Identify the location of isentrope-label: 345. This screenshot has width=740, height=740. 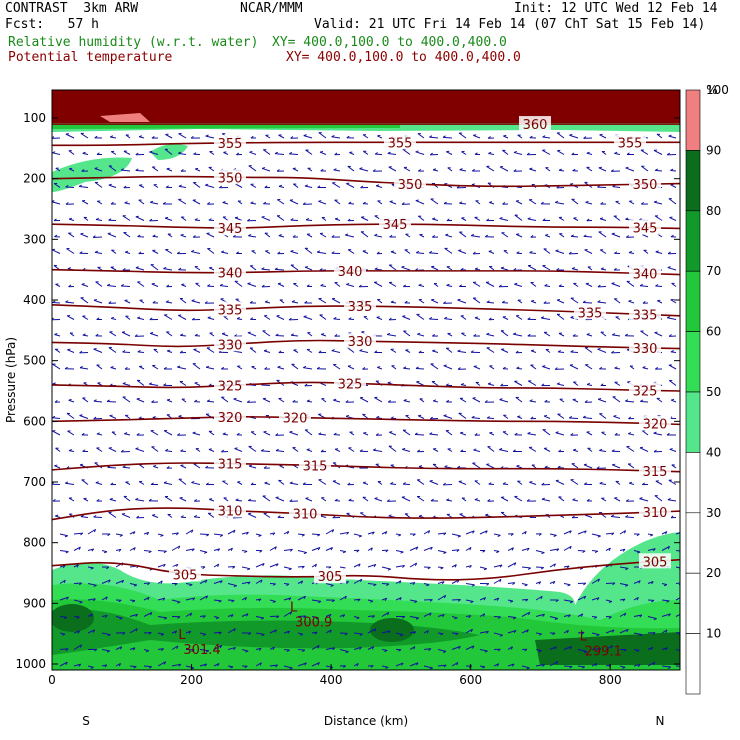
(720, 230).